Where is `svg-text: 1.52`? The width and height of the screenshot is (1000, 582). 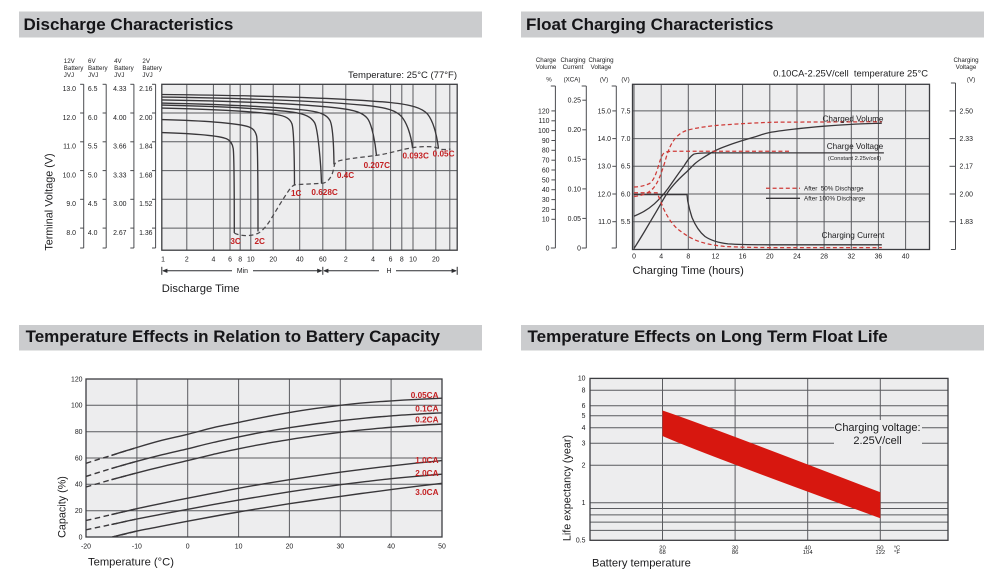
svg-text: 1.52 is located at coordinates (146, 204).